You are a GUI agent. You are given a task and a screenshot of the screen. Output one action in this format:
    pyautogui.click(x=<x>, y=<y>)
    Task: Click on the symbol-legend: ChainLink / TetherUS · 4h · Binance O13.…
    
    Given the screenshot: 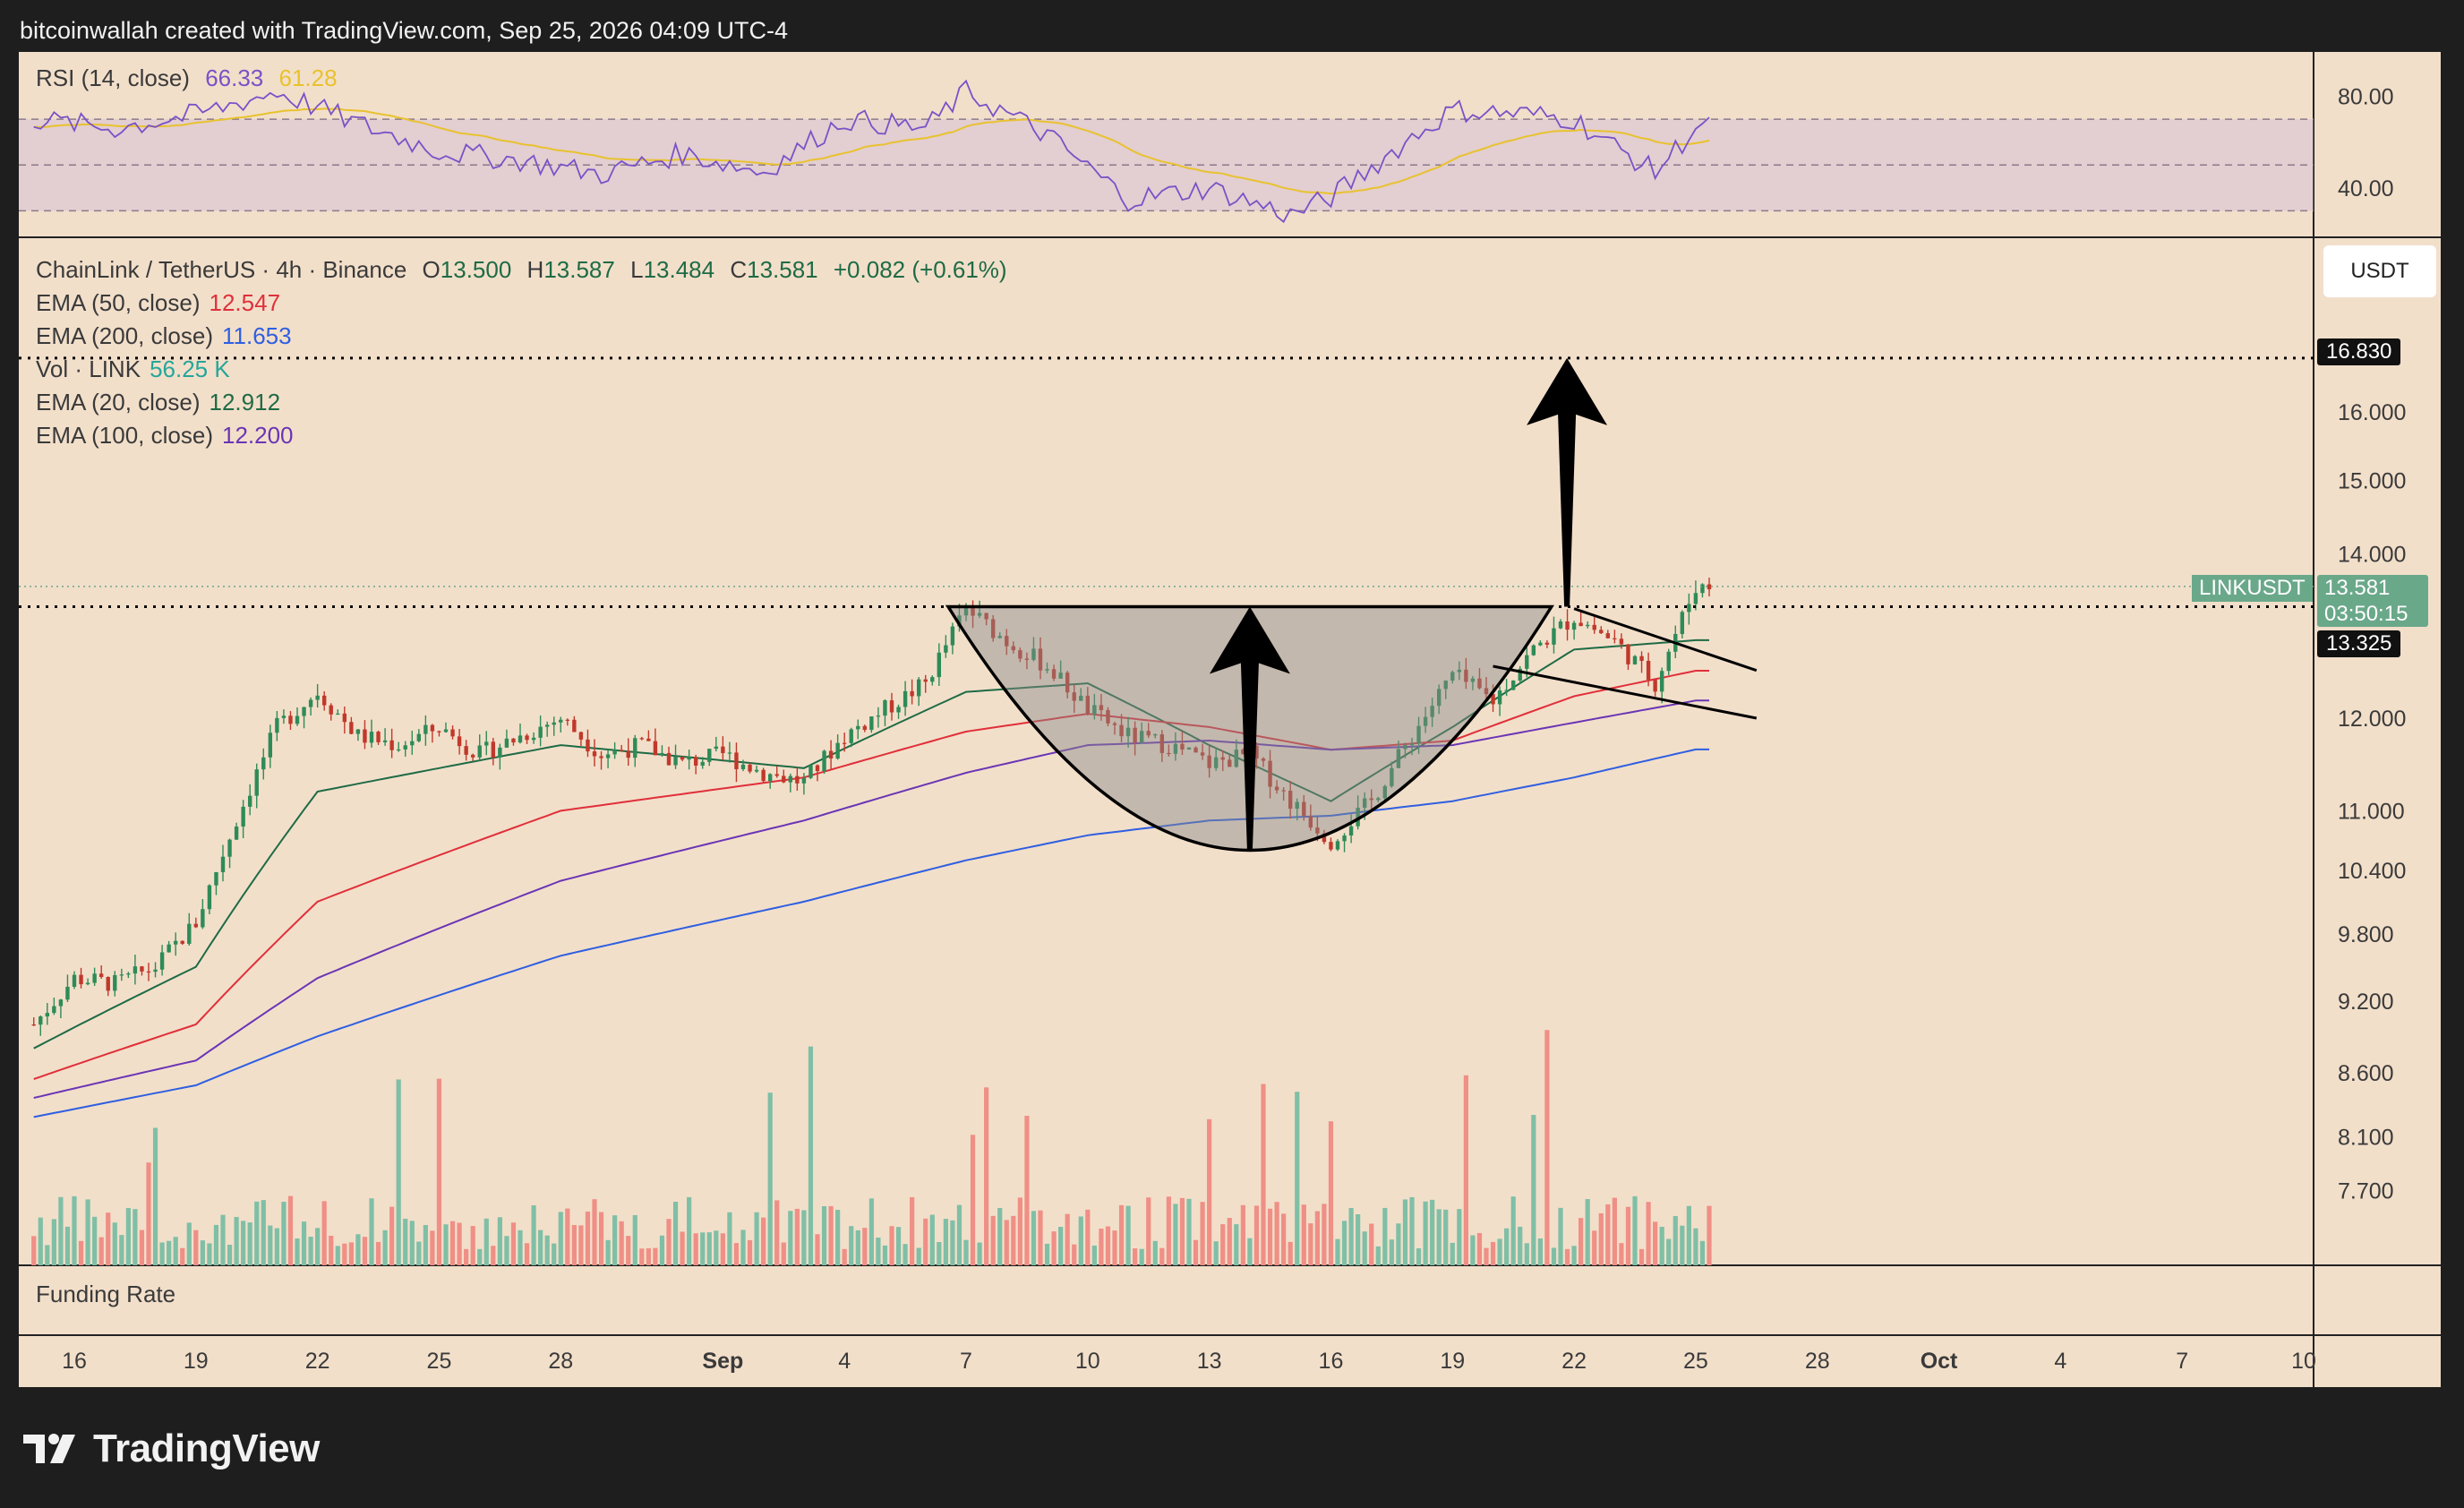 What is the action you would take?
    pyautogui.click(x=526, y=269)
    